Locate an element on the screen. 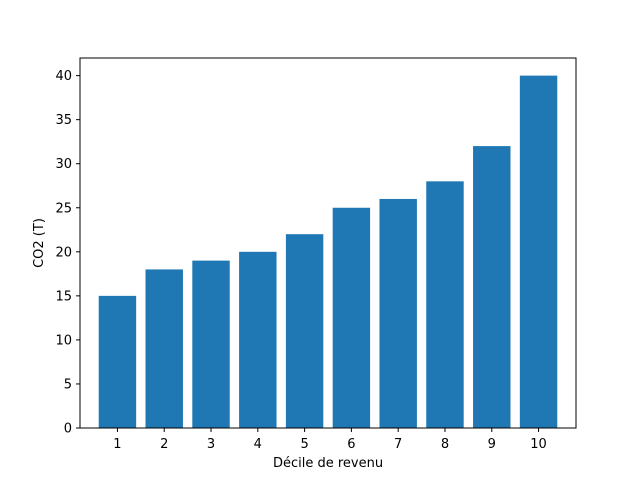  y-axis: 0 5 10 15 20 25 30 35 40 is located at coordinates (67, 253).